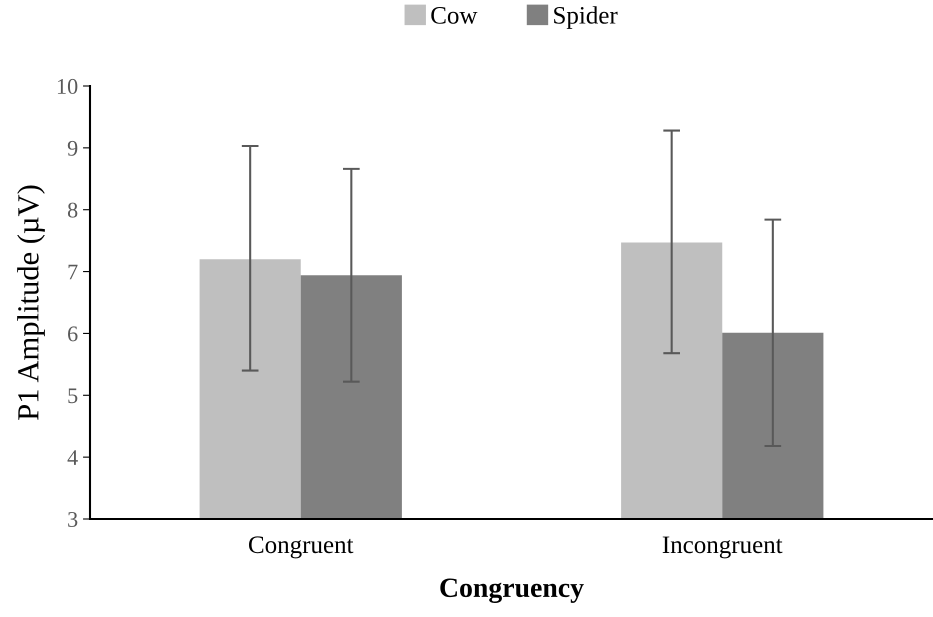  What do you see at coordinates (301, 547) in the screenshot?
I see `x-tick-label: Congruent` at bounding box center [301, 547].